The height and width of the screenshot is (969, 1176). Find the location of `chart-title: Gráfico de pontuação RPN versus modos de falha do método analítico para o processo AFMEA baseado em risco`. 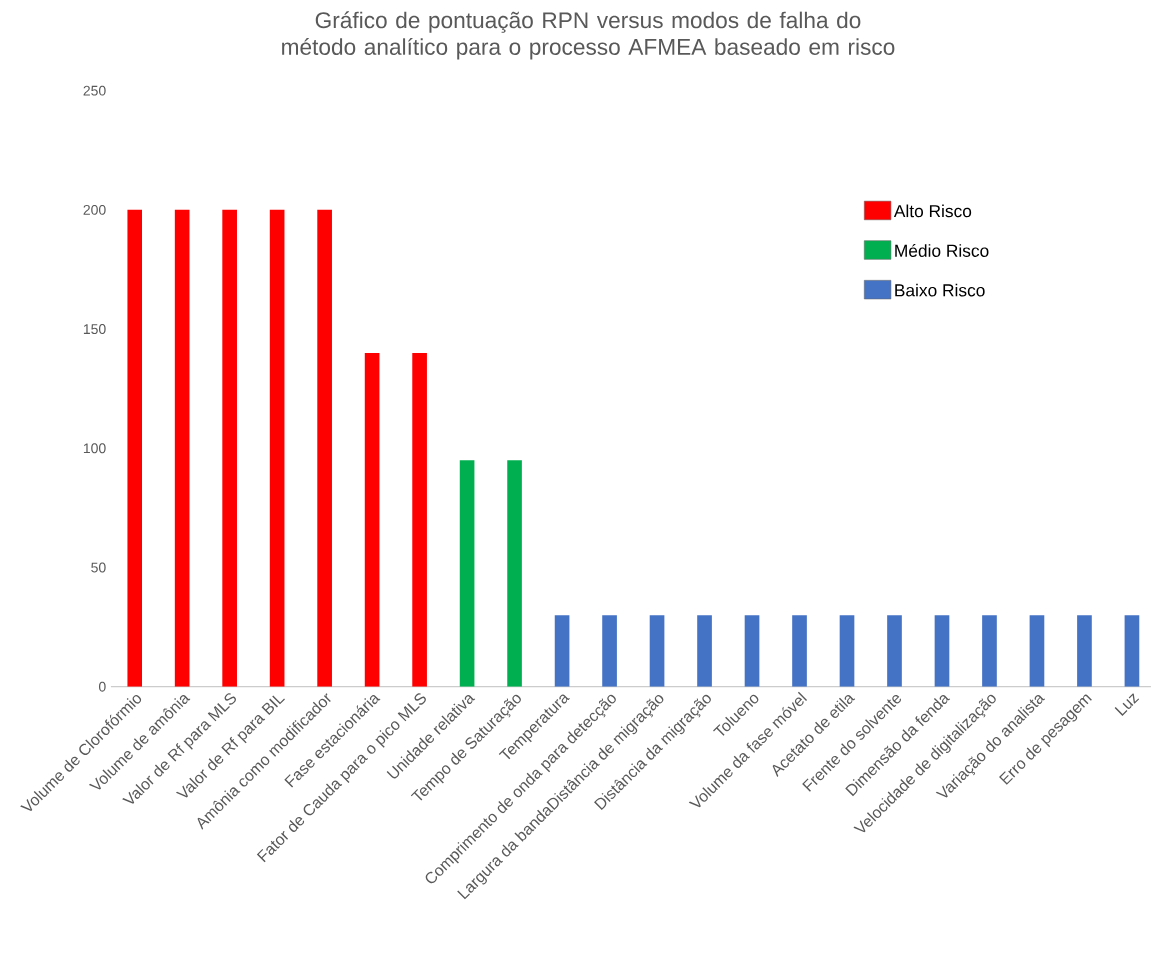

chart-title: Gráfico de pontuação RPN versus modos de falha do método analítico para o processo AFMEA baseado em risco is located at coordinates (588, 35).